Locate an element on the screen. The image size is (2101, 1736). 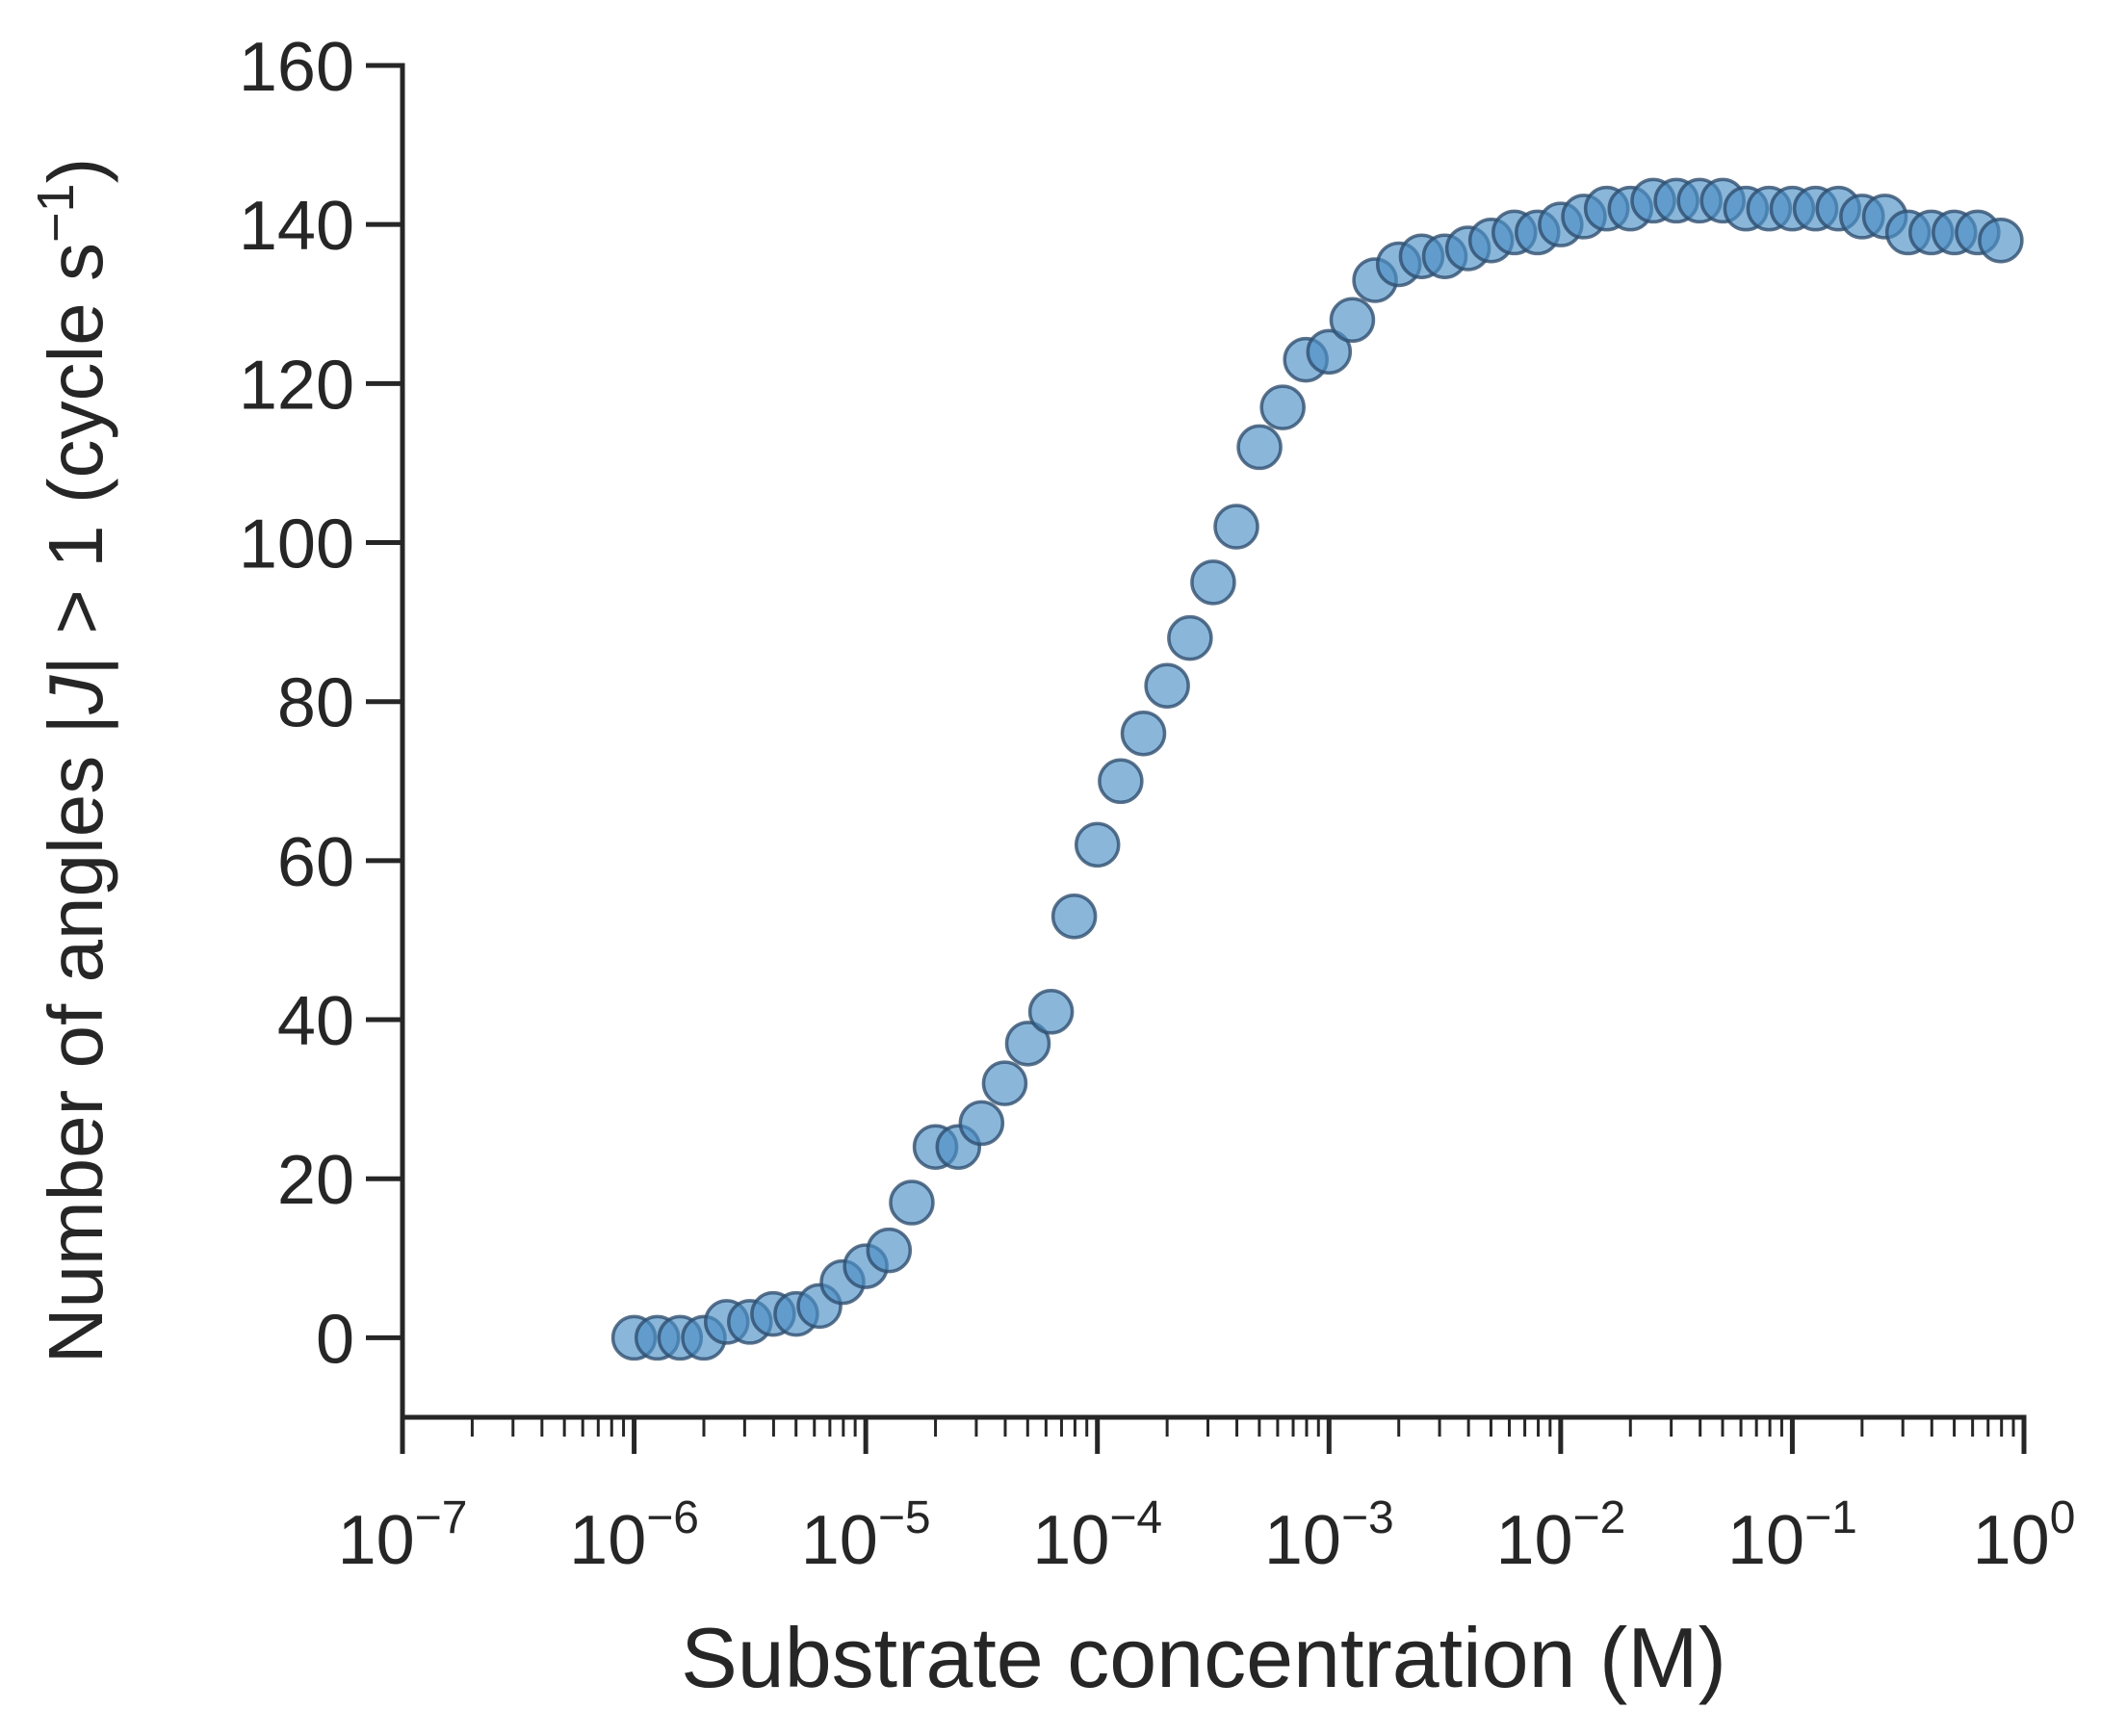
x-tick-label-exponent: −4 is located at coordinates (1135, 1517).